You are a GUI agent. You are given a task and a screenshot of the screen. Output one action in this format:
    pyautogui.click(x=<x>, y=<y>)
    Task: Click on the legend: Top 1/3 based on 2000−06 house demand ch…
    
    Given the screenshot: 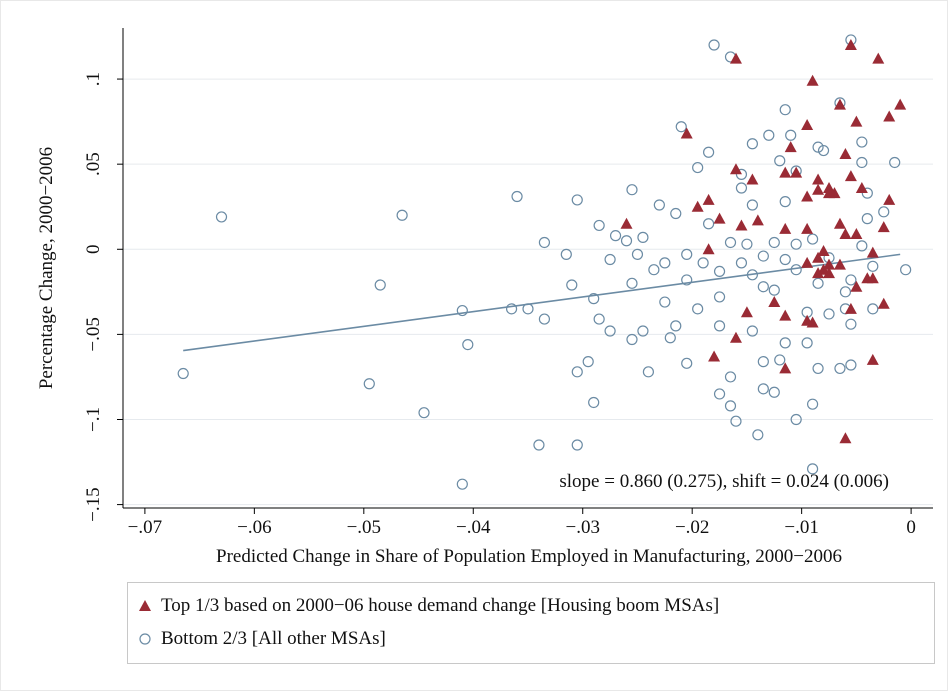 What is the action you would take?
    pyautogui.click(x=531, y=623)
    